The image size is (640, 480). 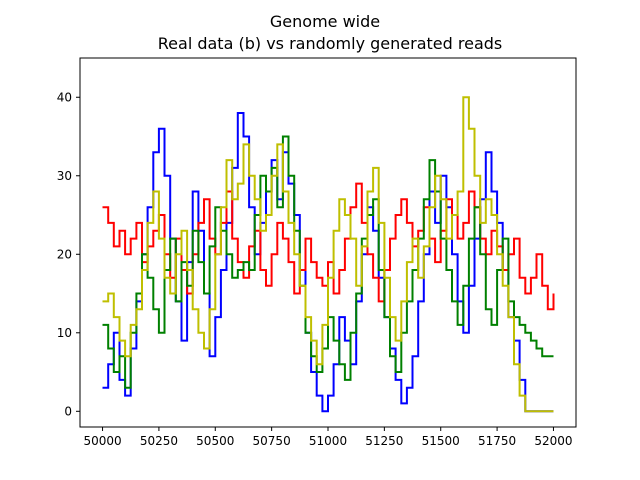 What do you see at coordinates (325, 21) in the screenshot?
I see `chart-title: Genome wide` at bounding box center [325, 21].